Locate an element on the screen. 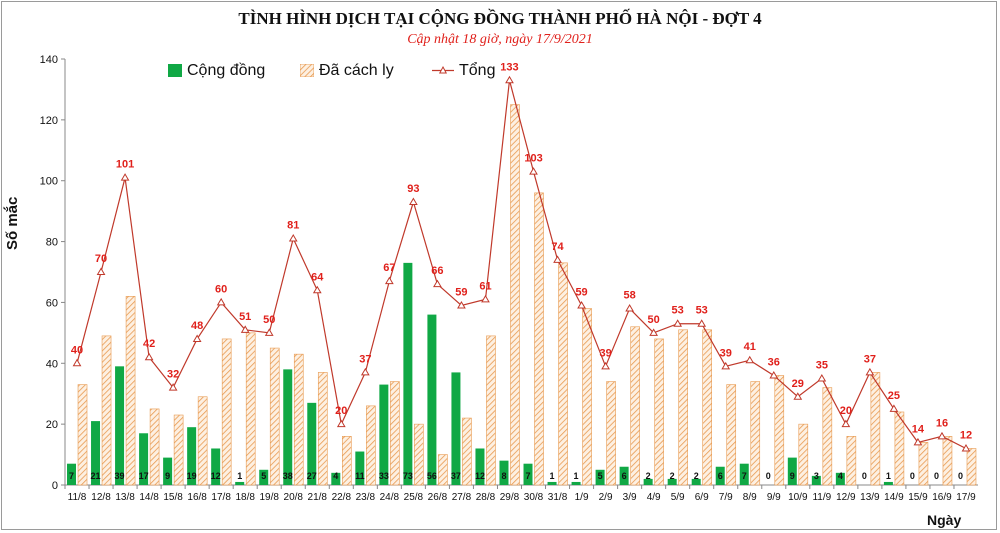 This screenshot has width=1000, height=533. y-tick-label: 60 is located at coordinates (52, 303).